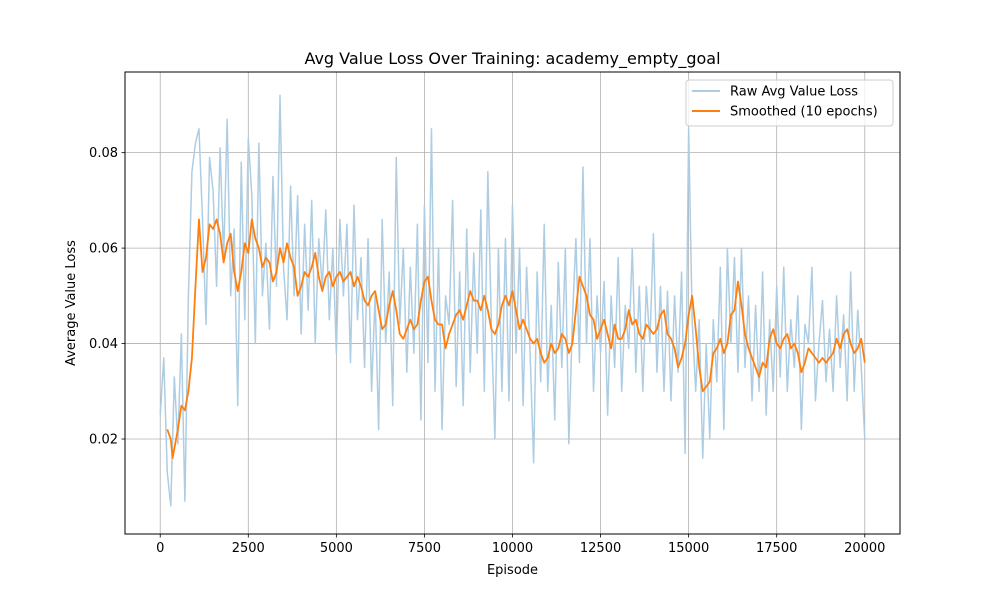 The height and width of the screenshot is (600, 1000). What do you see at coordinates (512, 548) in the screenshot?
I see `x-tick-label: 10000` at bounding box center [512, 548].